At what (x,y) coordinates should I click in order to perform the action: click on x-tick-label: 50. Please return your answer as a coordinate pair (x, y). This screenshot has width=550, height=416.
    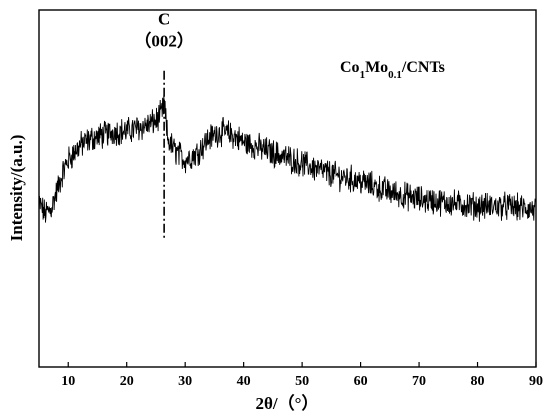
    Looking at the image, I should click on (302, 381).